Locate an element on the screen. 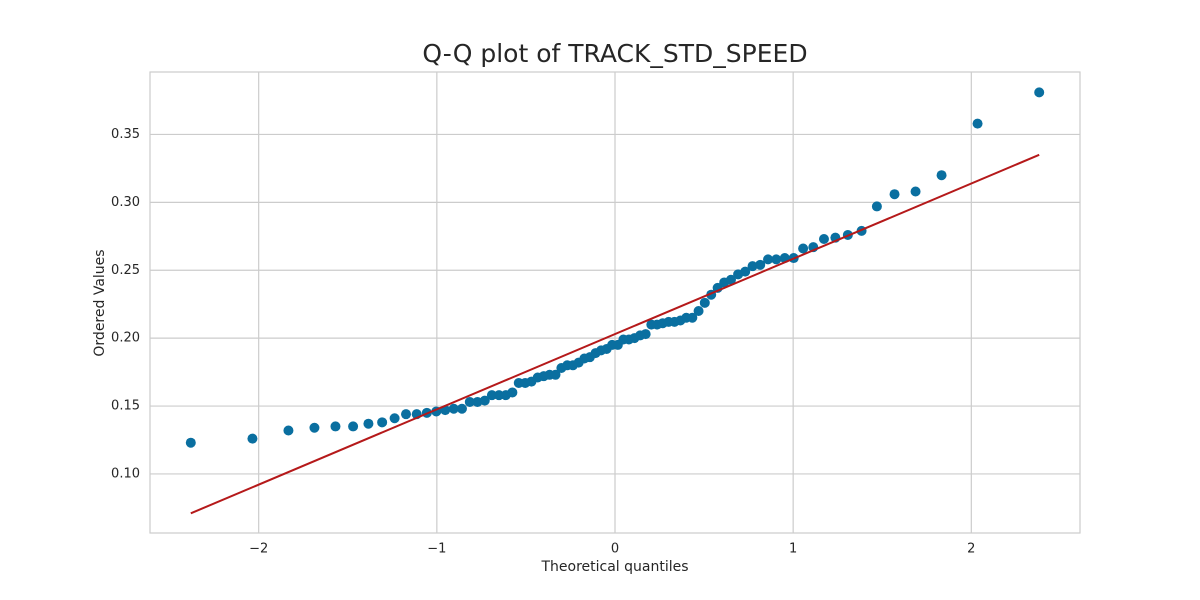 This screenshot has height=600, width=1200. y-axis-label: Ordered Values is located at coordinates (100, 302).